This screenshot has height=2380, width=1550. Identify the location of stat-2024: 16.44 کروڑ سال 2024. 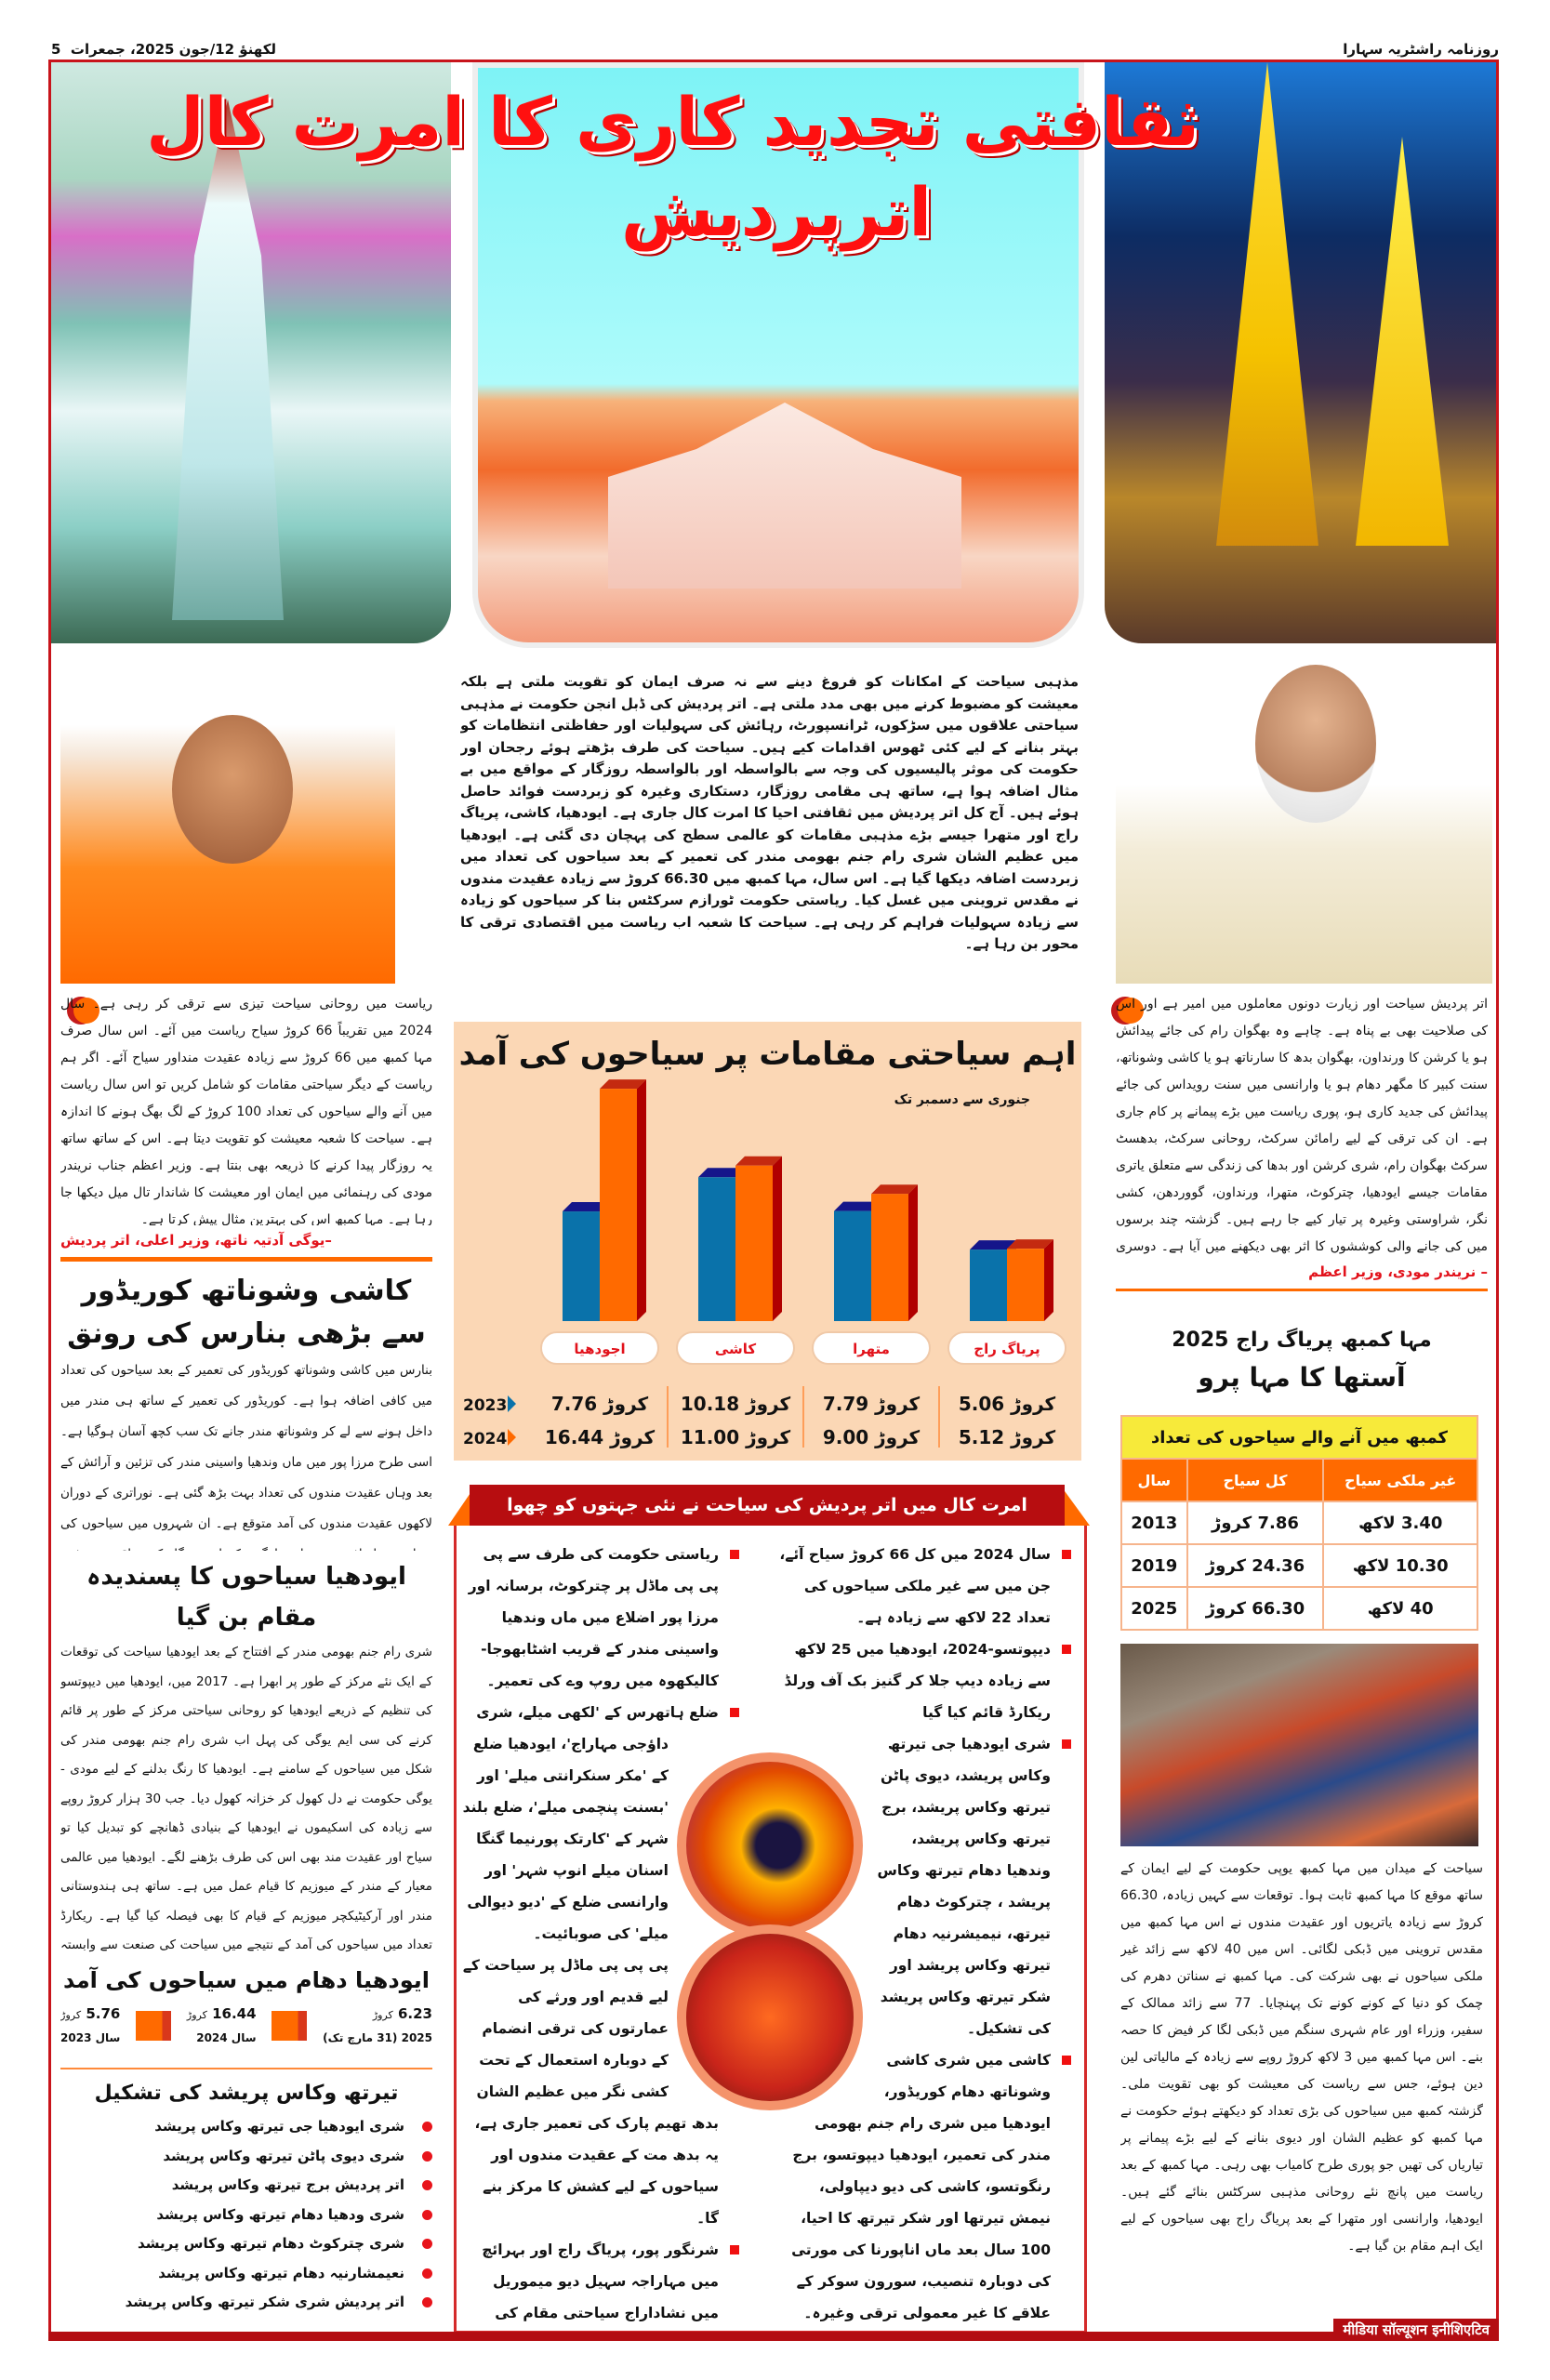
(222, 2026).